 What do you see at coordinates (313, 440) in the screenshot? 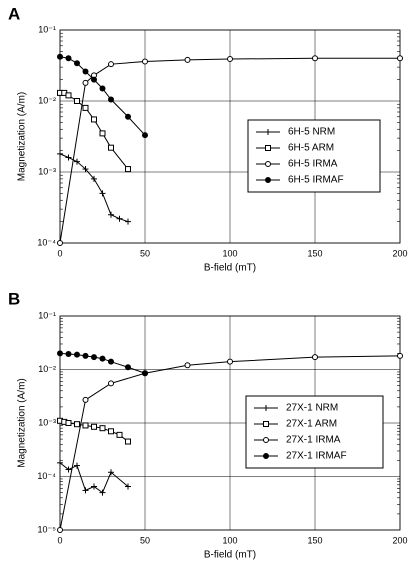
I see `legend-label: 27X-1 IRMA` at bounding box center [313, 440].